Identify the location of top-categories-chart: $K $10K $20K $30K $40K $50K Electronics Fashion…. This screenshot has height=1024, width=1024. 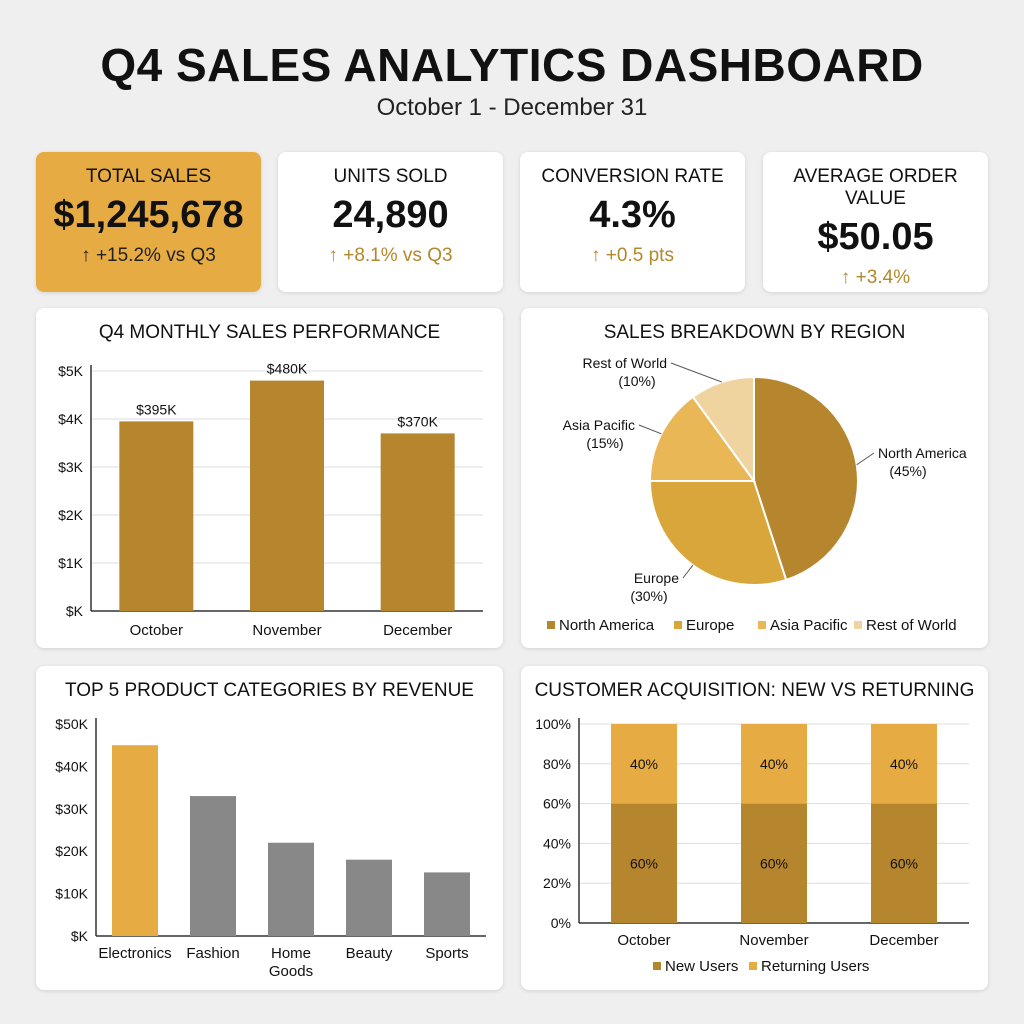
(270, 848).